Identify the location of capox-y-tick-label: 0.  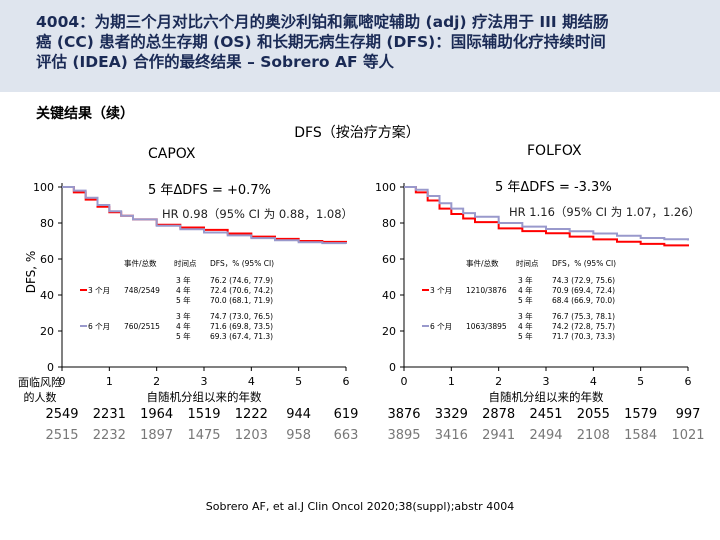
(50, 367).